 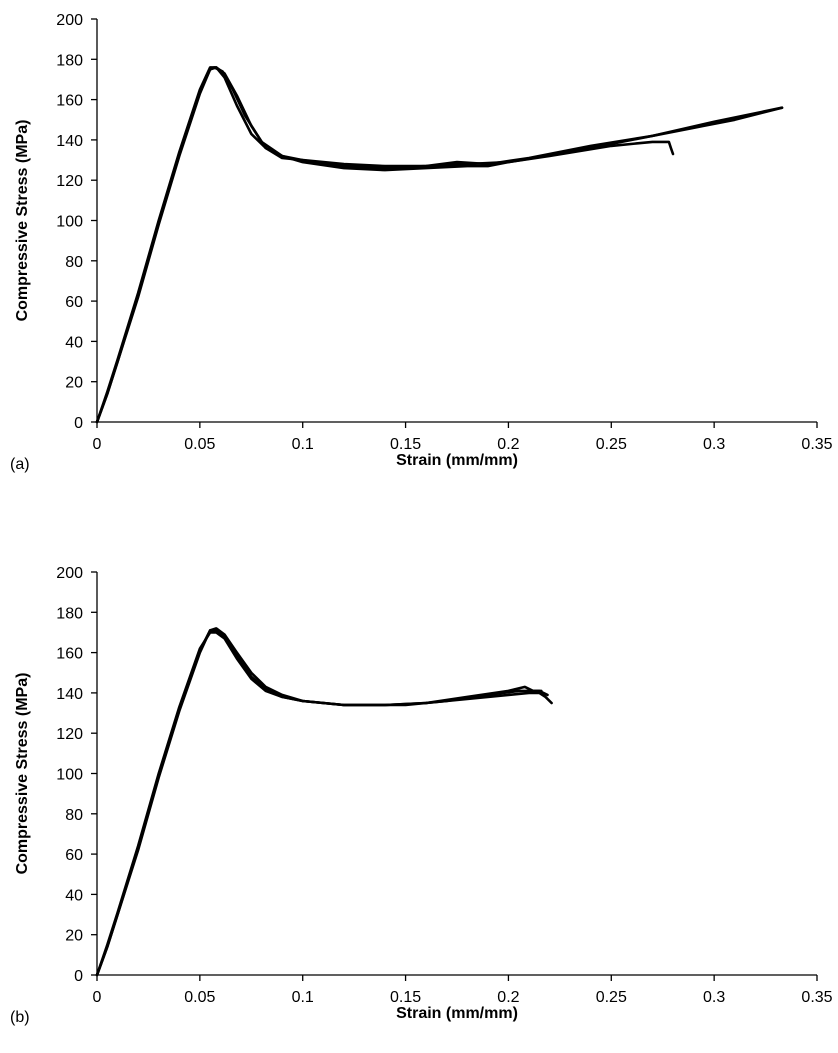 What do you see at coordinates (816, 997) in the screenshot?
I see `x-tick-label-b: 0.35` at bounding box center [816, 997].